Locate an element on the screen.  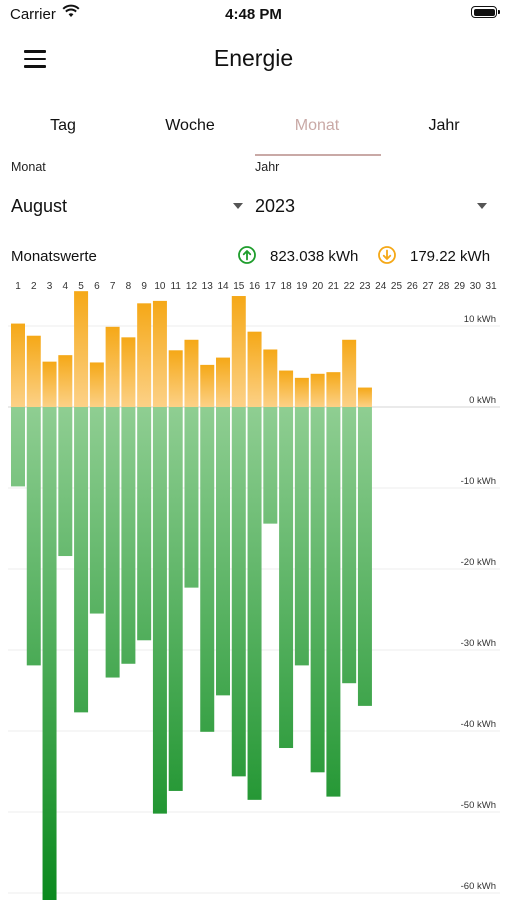
battery-icon is located at coordinates (485, 12).